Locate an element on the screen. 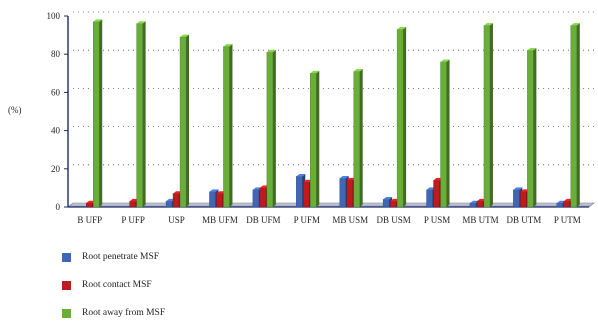  x-tick-label: P USM is located at coordinates (437, 220).